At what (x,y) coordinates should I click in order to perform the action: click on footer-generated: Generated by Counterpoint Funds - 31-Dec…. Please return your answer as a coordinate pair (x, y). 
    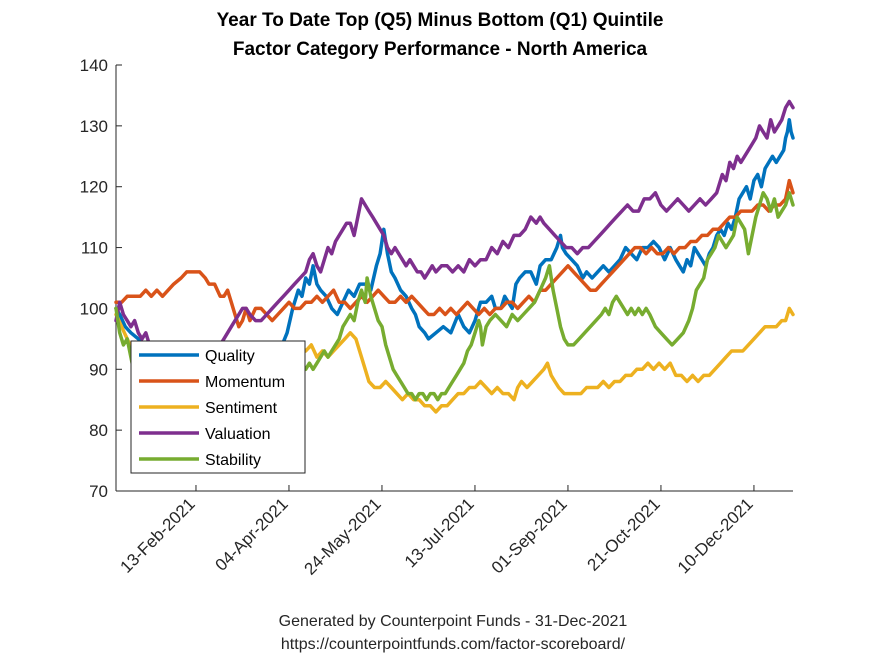
    Looking at the image, I should click on (453, 621).